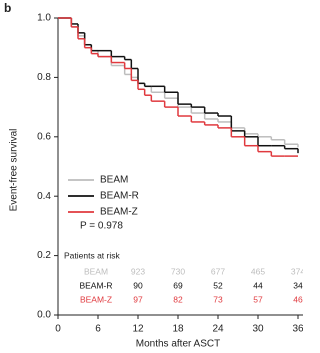  What do you see at coordinates (119, 212) in the screenshot?
I see `legend-label: BEAM-Z` at bounding box center [119, 212].